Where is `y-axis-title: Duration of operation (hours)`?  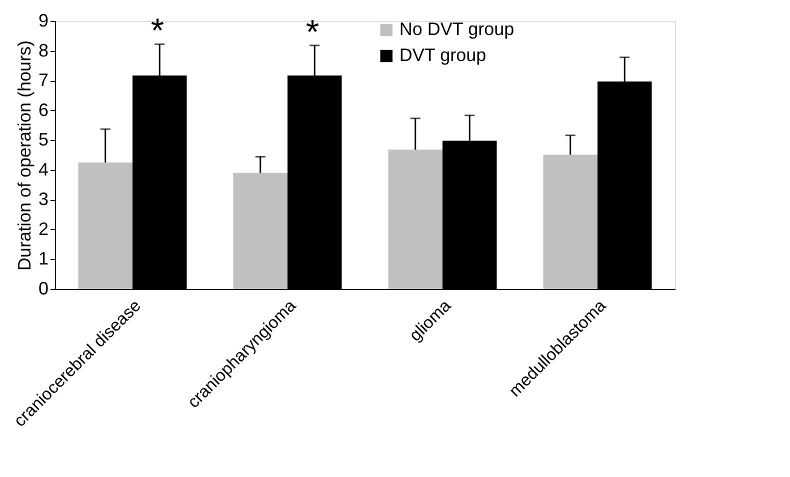 y-axis-title: Duration of operation (hours) is located at coordinates (24, 155).